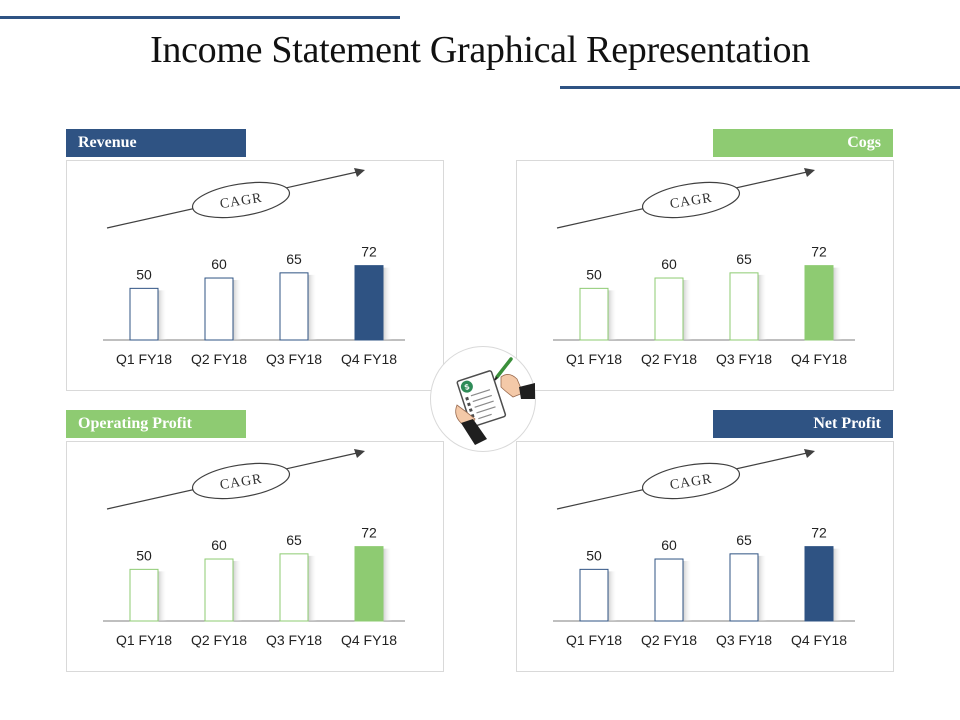 The height and width of the screenshot is (720, 960). I want to click on chart-panel-net-profit: 50 Q1 FY18 60 Q2 FY18 65 Q3 FY18 72 Q4 FY18 CAGR, so click(705, 556).